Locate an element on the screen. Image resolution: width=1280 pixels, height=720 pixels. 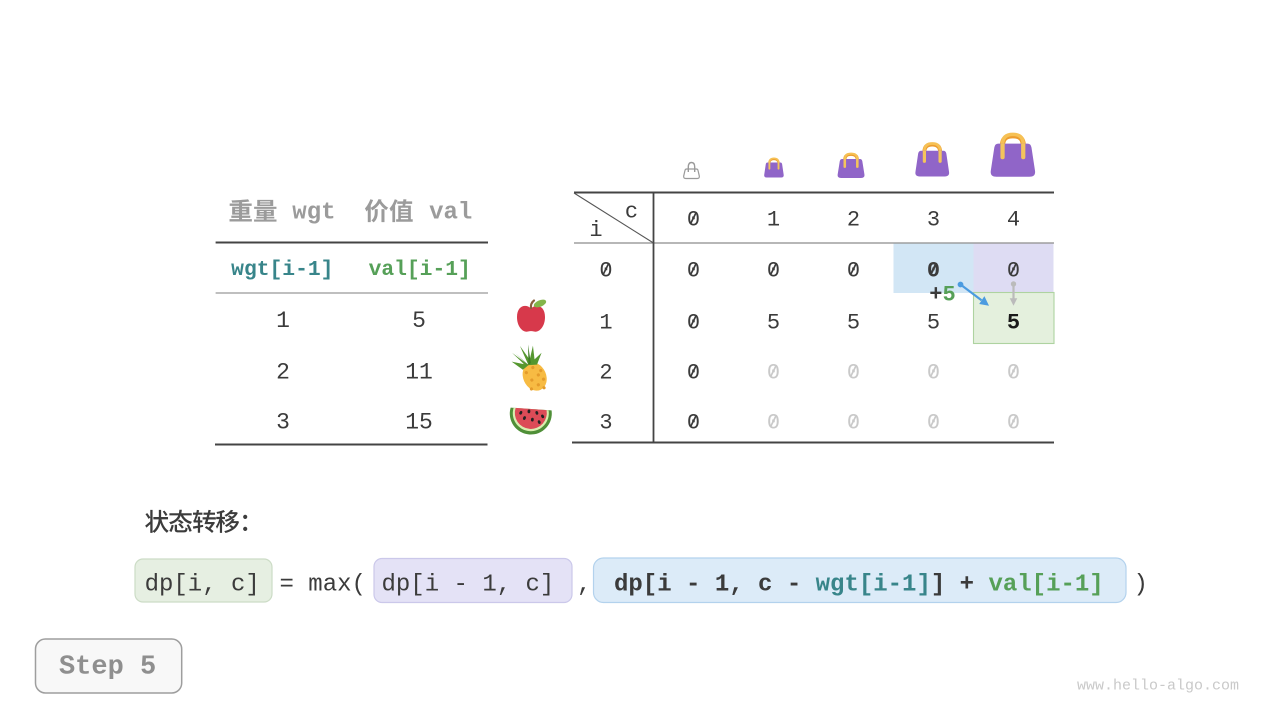
svg-text: val[i-1] is located at coordinates (420, 270).